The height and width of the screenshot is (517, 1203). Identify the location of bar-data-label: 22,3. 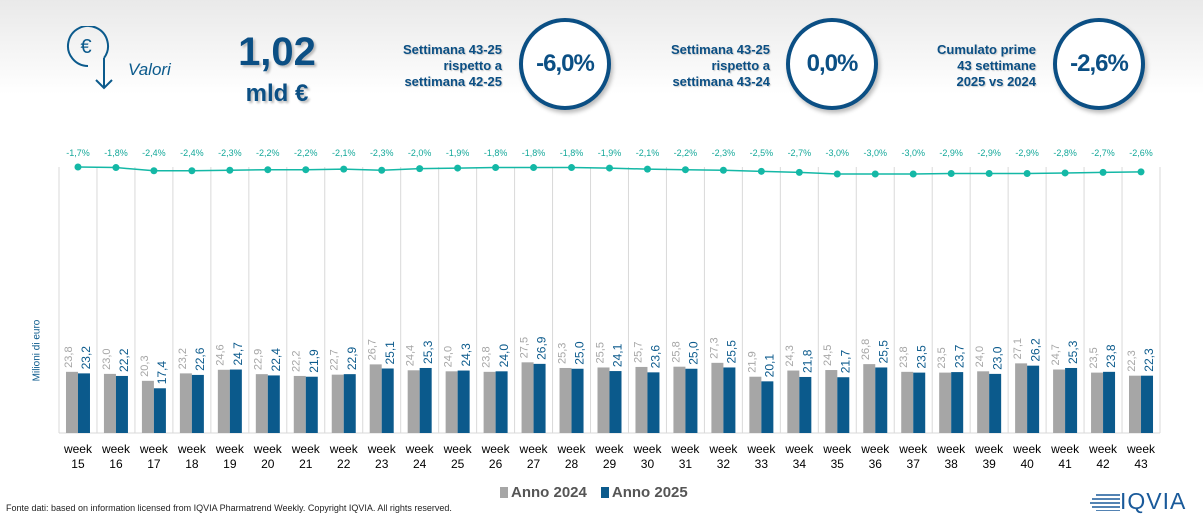
(1149, 360).